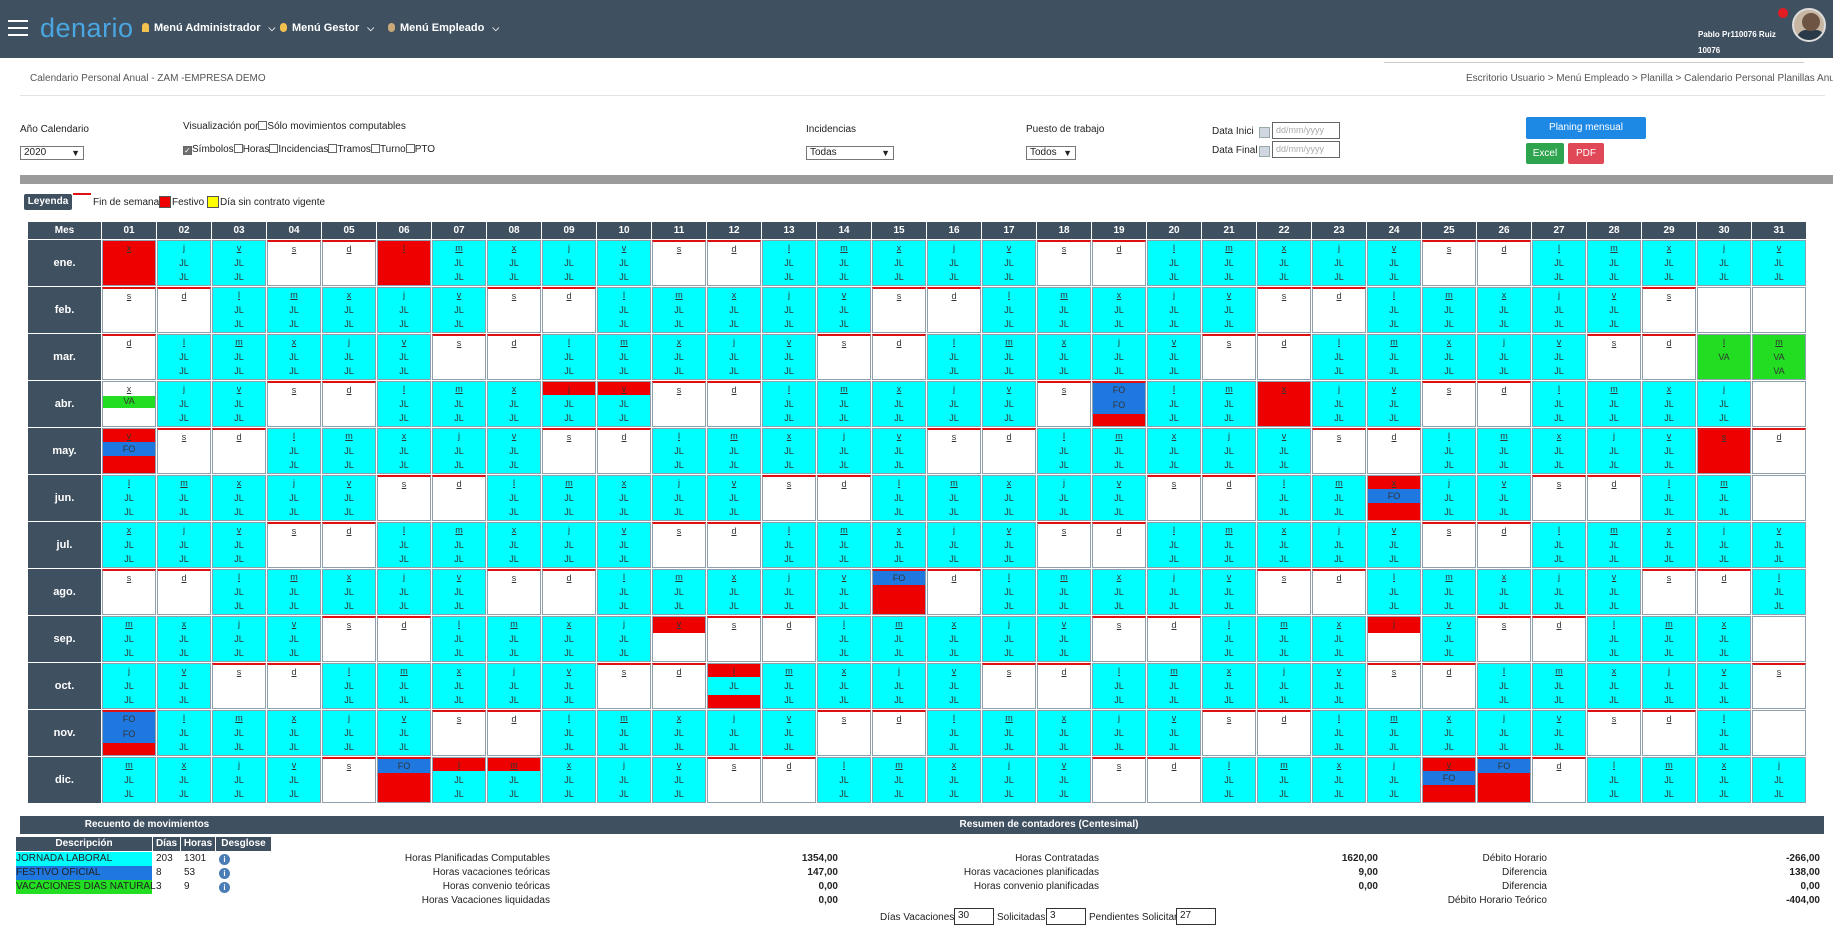 This screenshot has height=930, width=1833. I want to click on only-computable-checkbox, so click(263, 125).